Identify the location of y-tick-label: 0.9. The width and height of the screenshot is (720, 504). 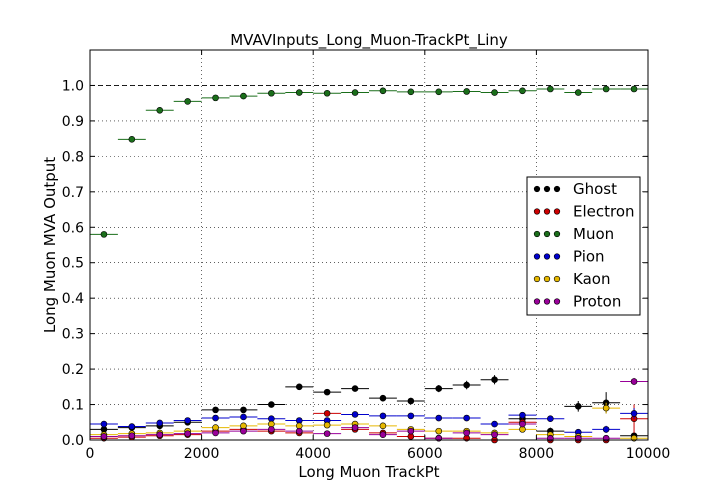
(73, 122).